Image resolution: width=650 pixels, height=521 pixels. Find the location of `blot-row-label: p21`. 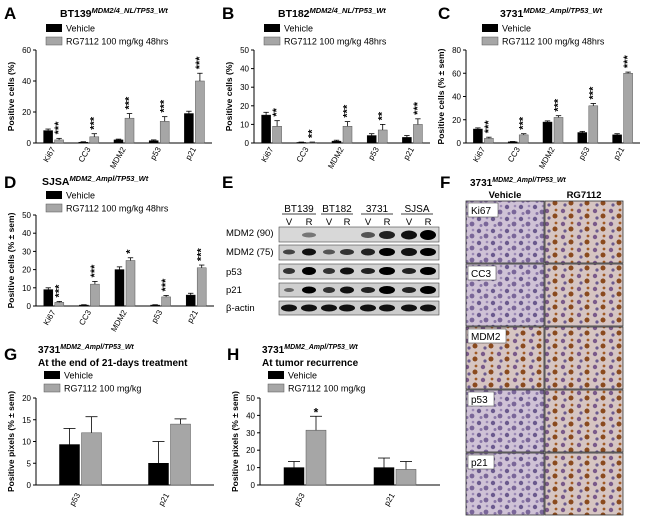

blot-row-label: p21 is located at coordinates (234, 290).